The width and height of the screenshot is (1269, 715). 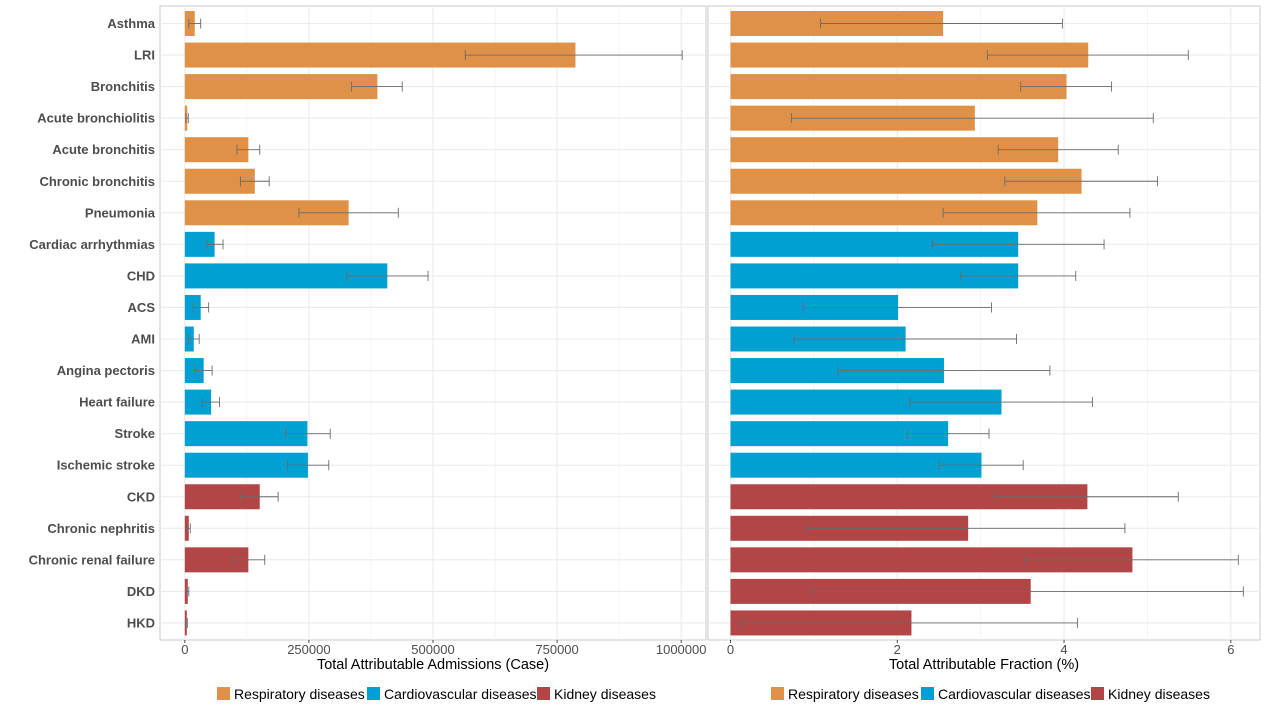 What do you see at coordinates (980, 648) in the screenshot?
I see `x-axis: 0 2 4 6` at bounding box center [980, 648].